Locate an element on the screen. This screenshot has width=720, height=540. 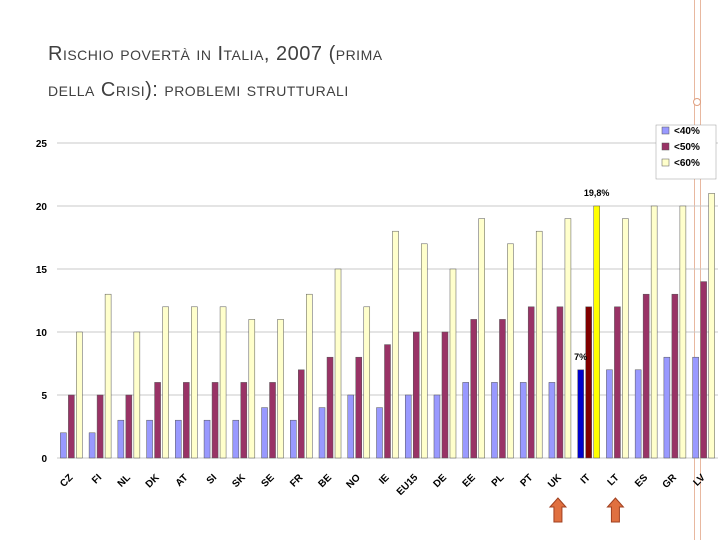
x-tick-label: SE is located at coordinates (267, 480).